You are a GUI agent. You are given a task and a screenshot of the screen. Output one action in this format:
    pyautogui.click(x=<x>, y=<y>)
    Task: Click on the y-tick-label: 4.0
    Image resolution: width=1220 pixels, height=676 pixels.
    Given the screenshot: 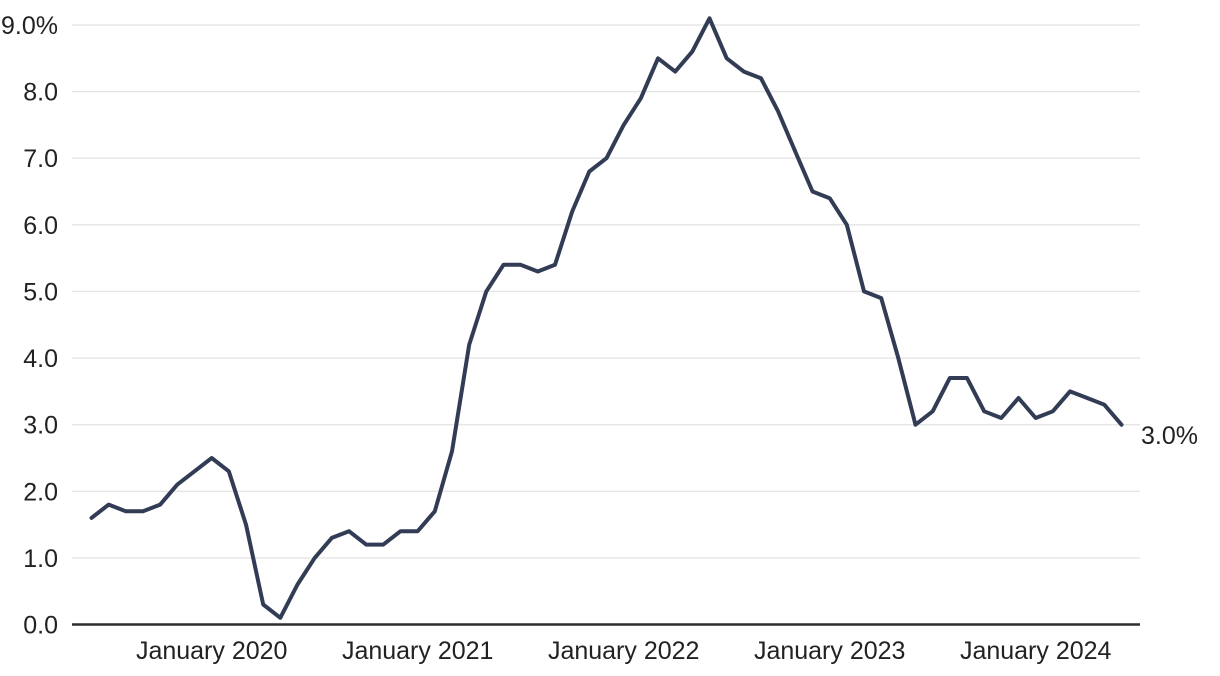 What is the action you would take?
    pyautogui.click(x=40, y=359)
    